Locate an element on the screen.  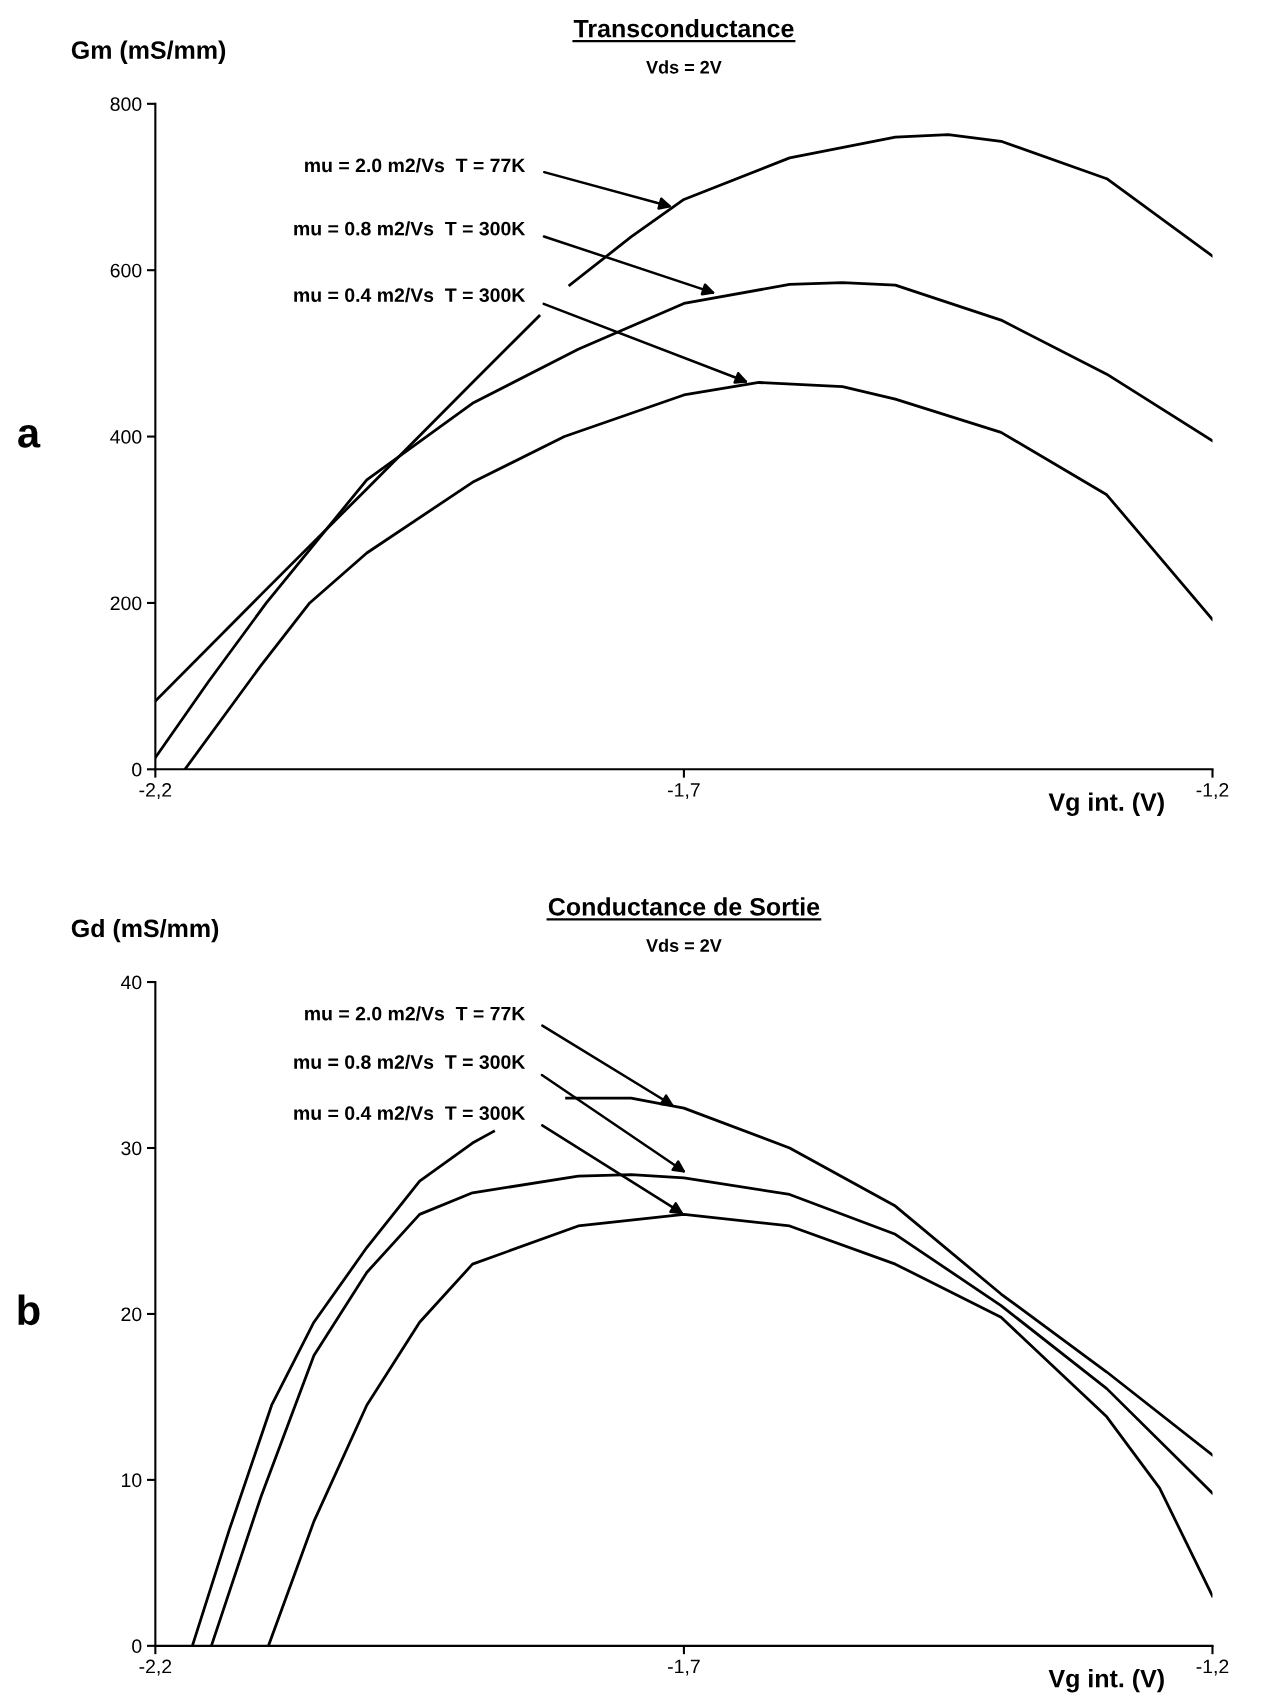
chart-title: Conductance de Sortie is located at coordinates (684, 906).